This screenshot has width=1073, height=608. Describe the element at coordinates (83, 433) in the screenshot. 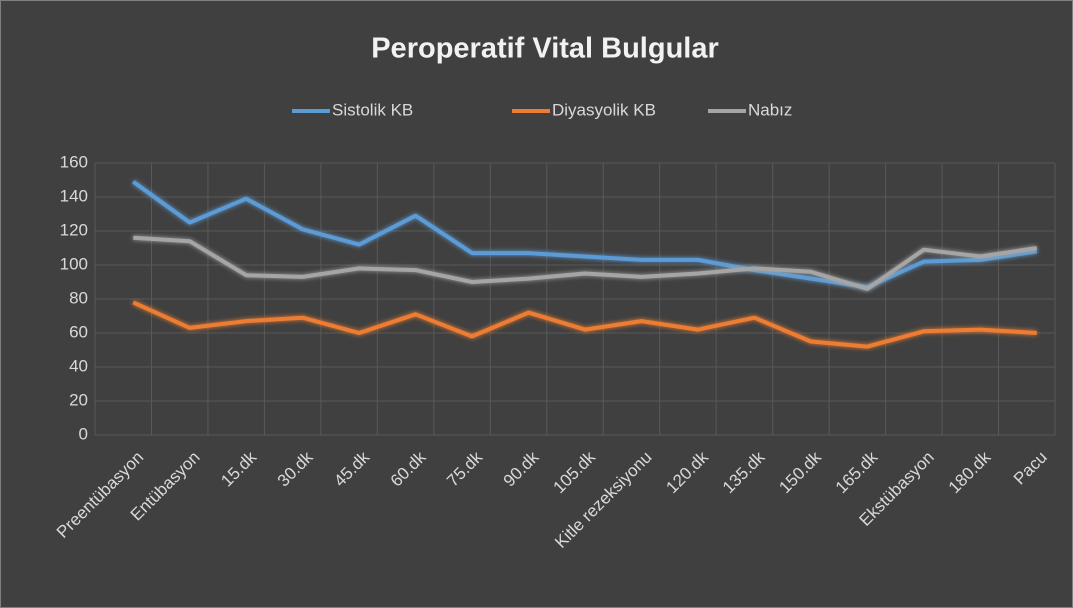

I see `y-tick-label: 0` at that location.